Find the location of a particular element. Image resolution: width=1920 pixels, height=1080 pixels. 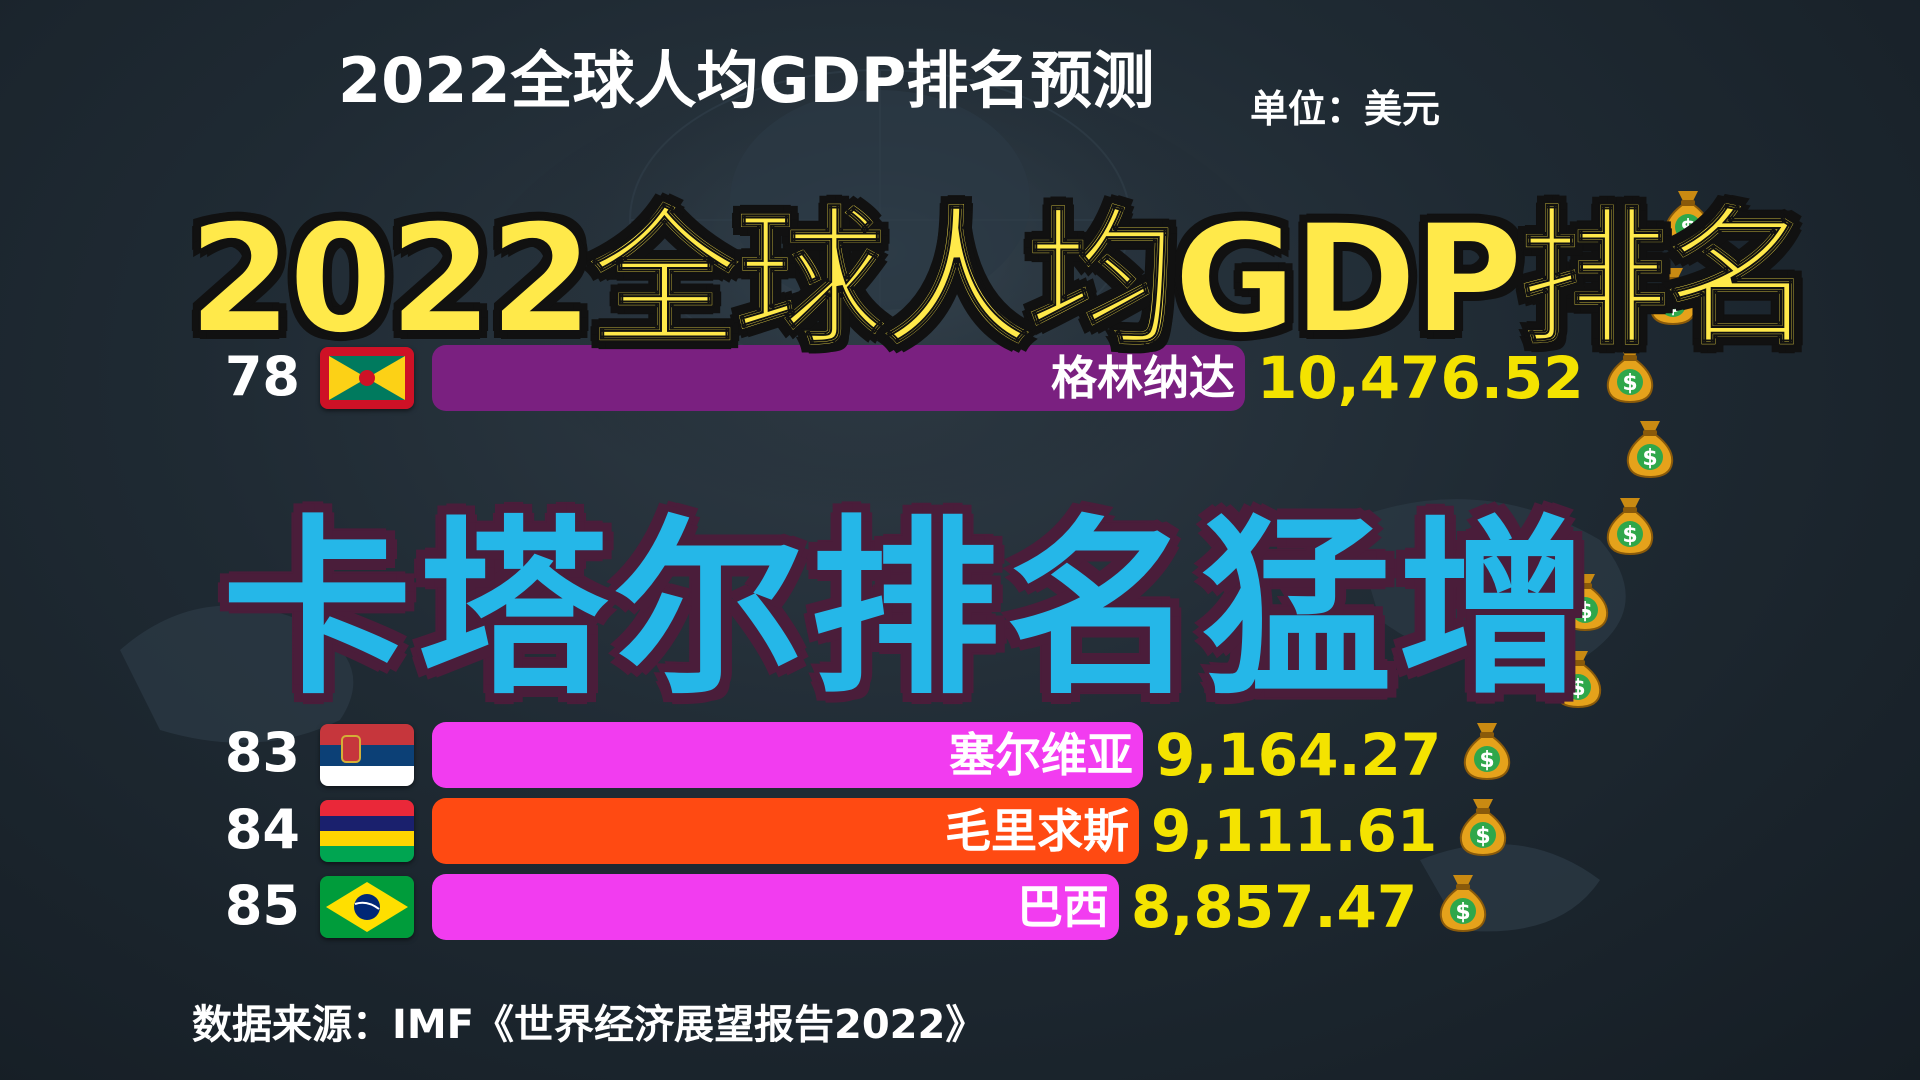

grenada-flag is located at coordinates (367, 378).